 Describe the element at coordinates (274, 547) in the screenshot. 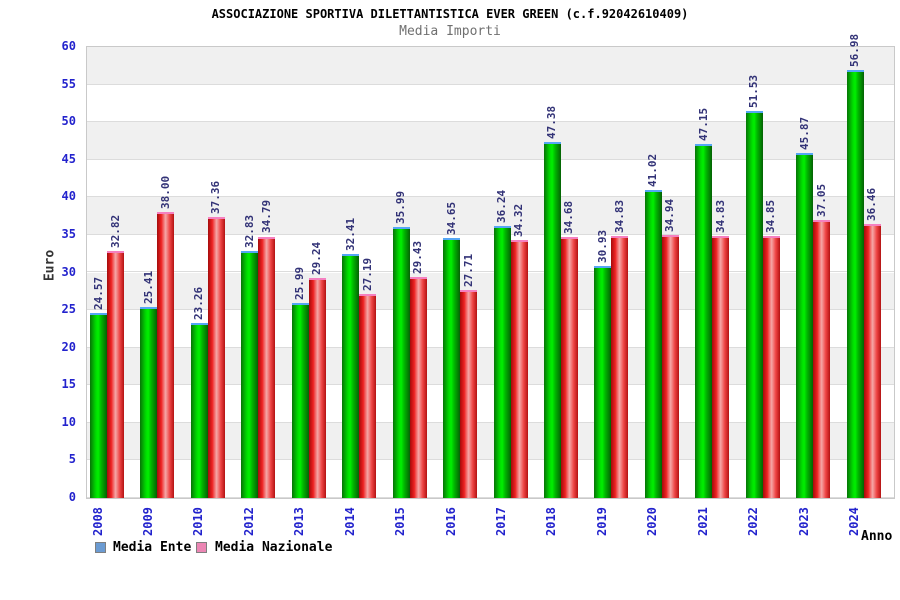

I see `legend-label-media-nazionale: Media Nazionale` at that location.